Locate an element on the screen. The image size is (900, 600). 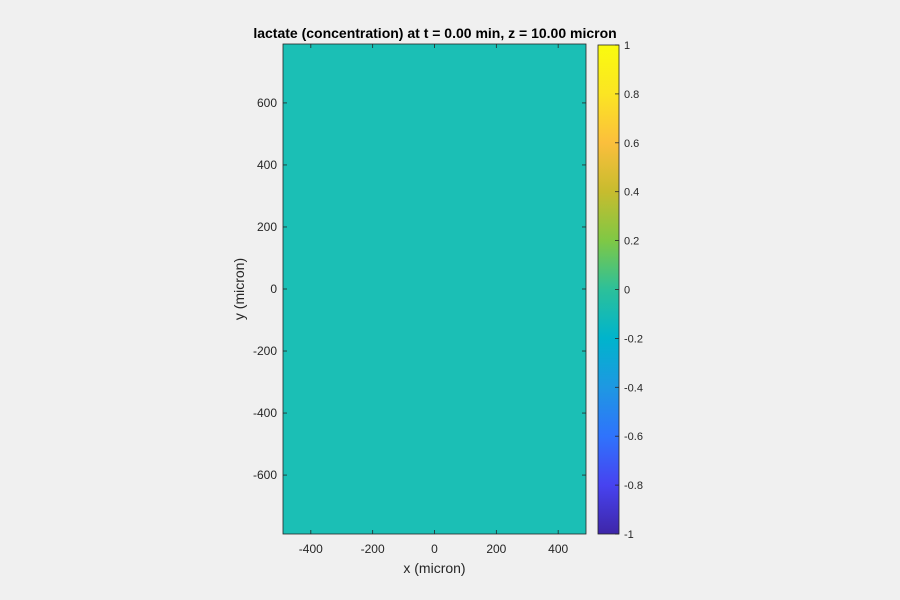
colorbar-tick-label: 0 is located at coordinates (627, 291).